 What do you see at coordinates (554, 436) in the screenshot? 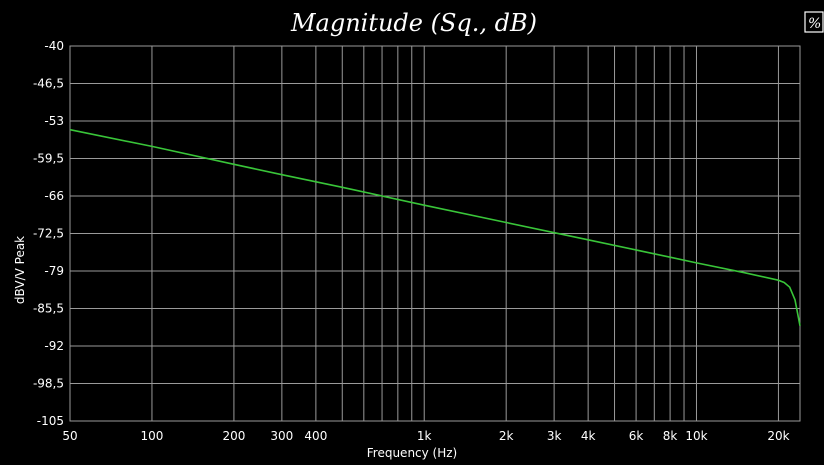
I see `x-tick-label: 3k` at bounding box center [554, 436].